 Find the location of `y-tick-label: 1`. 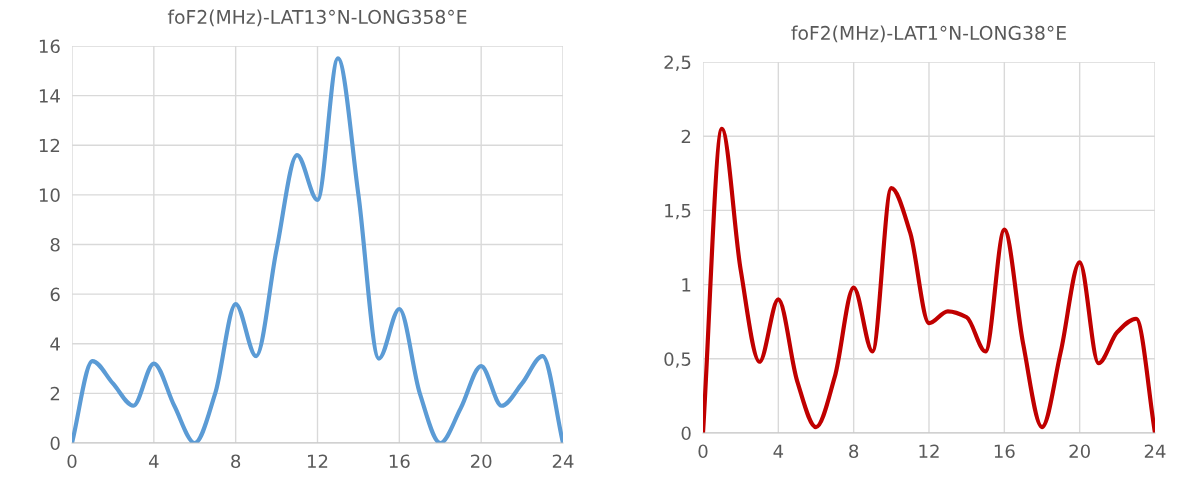

y-tick-label: 1 is located at coordinates (686, 285).